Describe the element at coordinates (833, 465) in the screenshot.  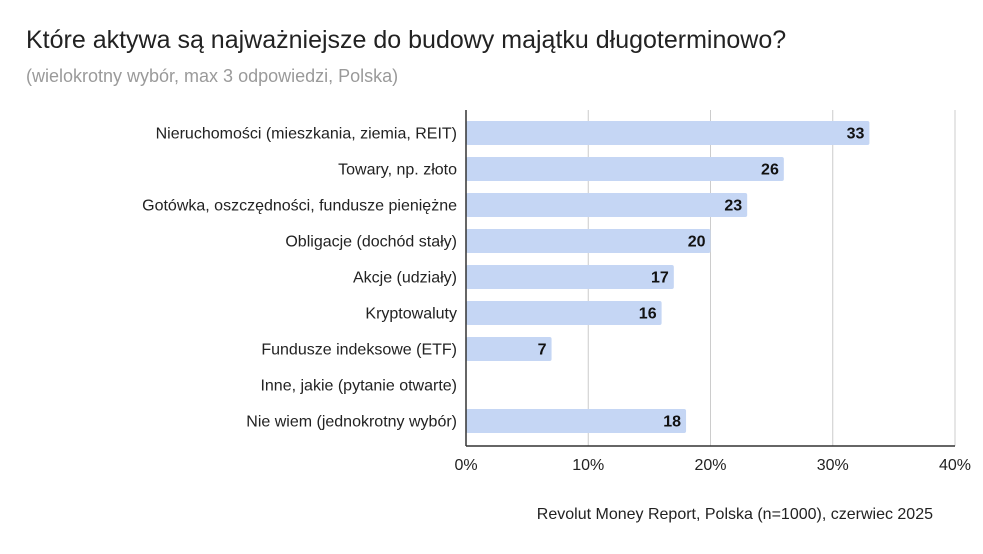
I see `x-tick-label: 30%` at that location.